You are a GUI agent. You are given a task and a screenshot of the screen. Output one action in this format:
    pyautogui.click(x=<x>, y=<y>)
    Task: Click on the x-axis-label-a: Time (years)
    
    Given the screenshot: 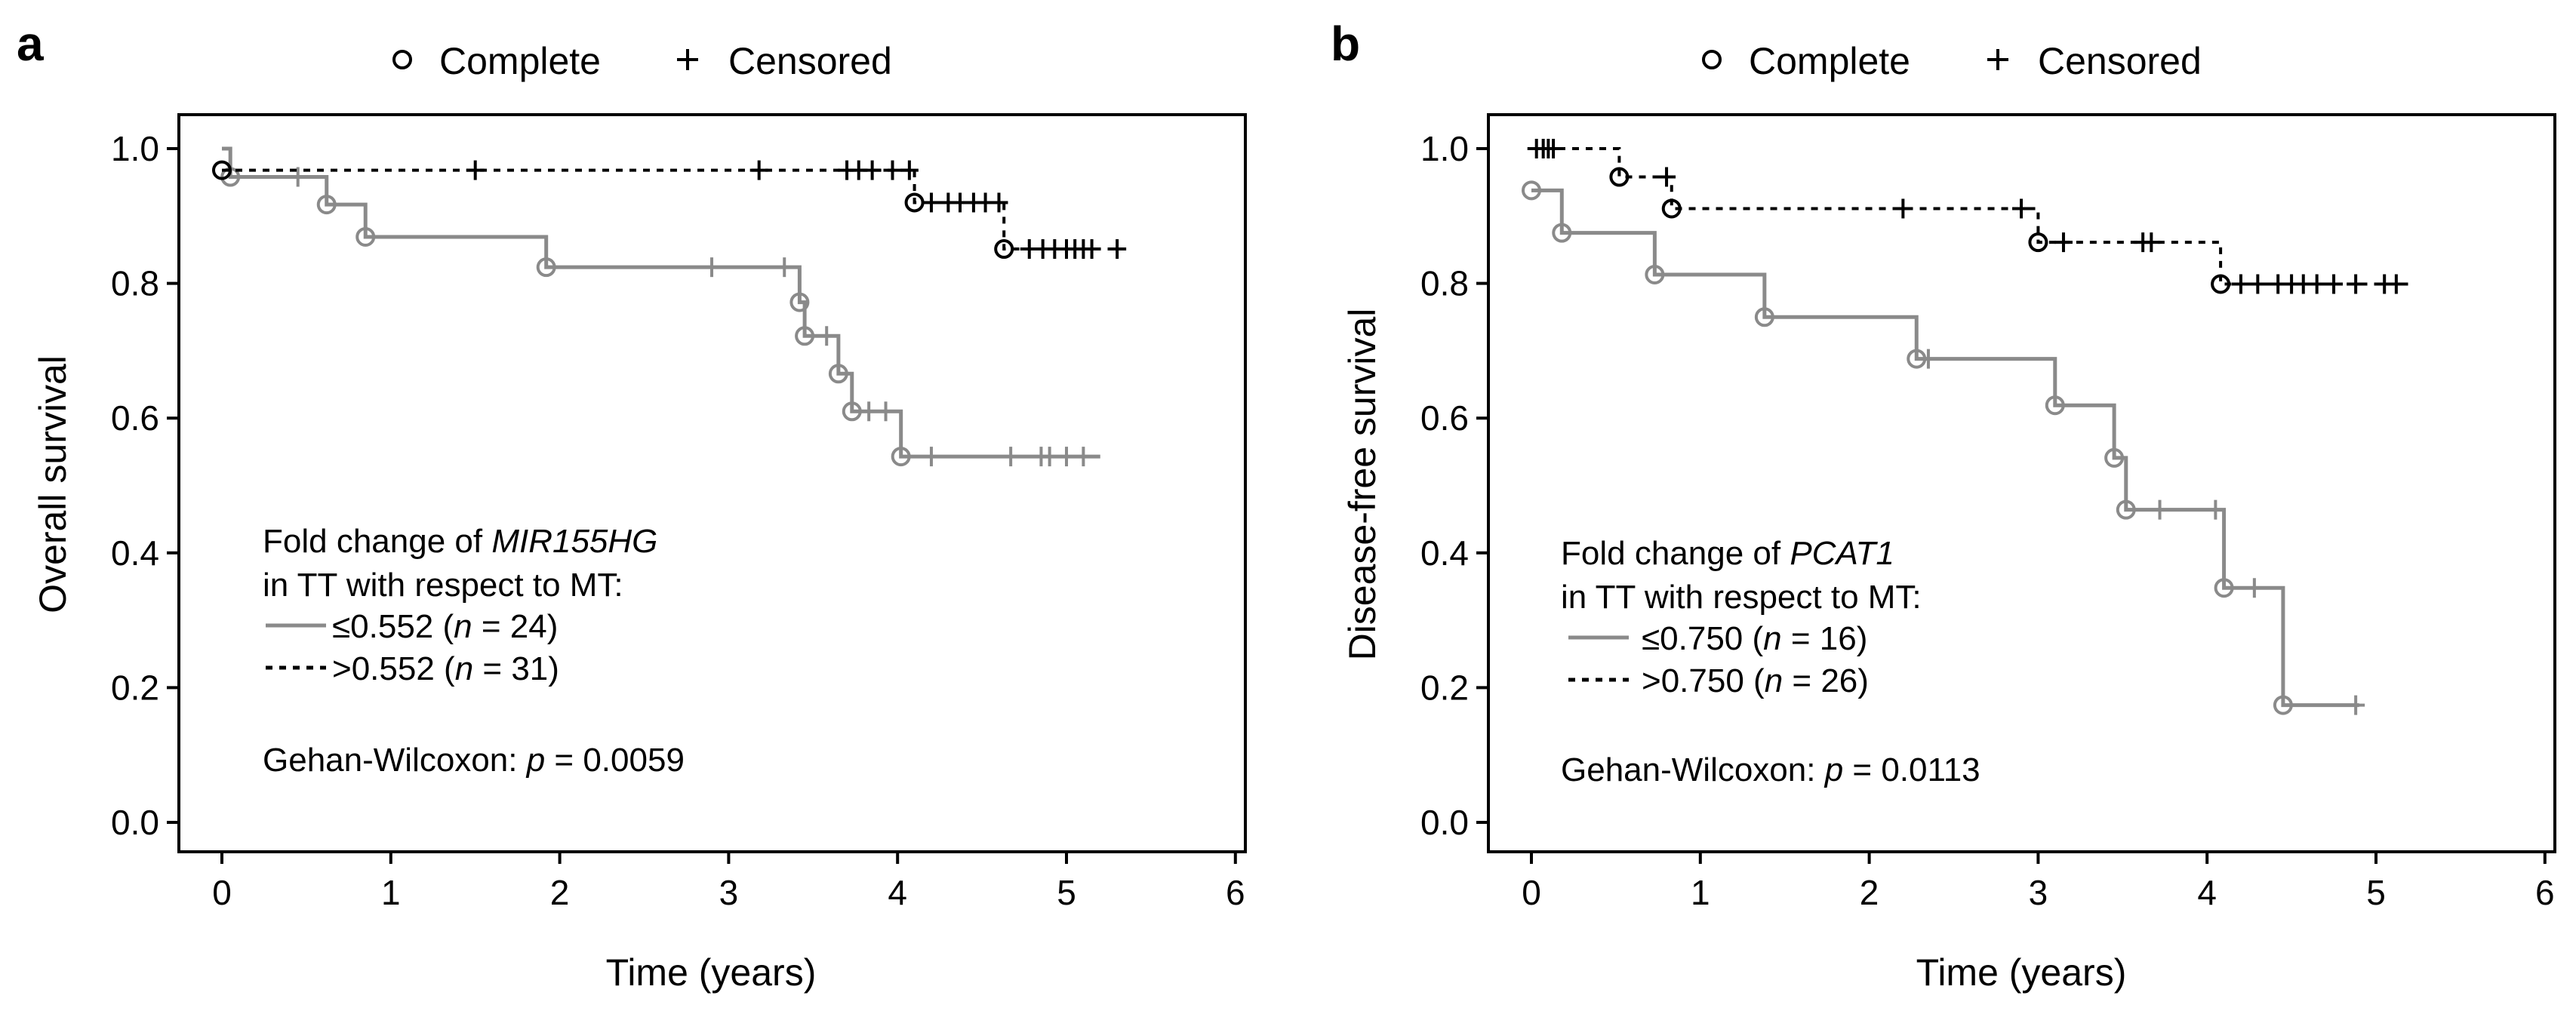 What is the action you would take?
    pyautogui.click(x=711, y=973)
    